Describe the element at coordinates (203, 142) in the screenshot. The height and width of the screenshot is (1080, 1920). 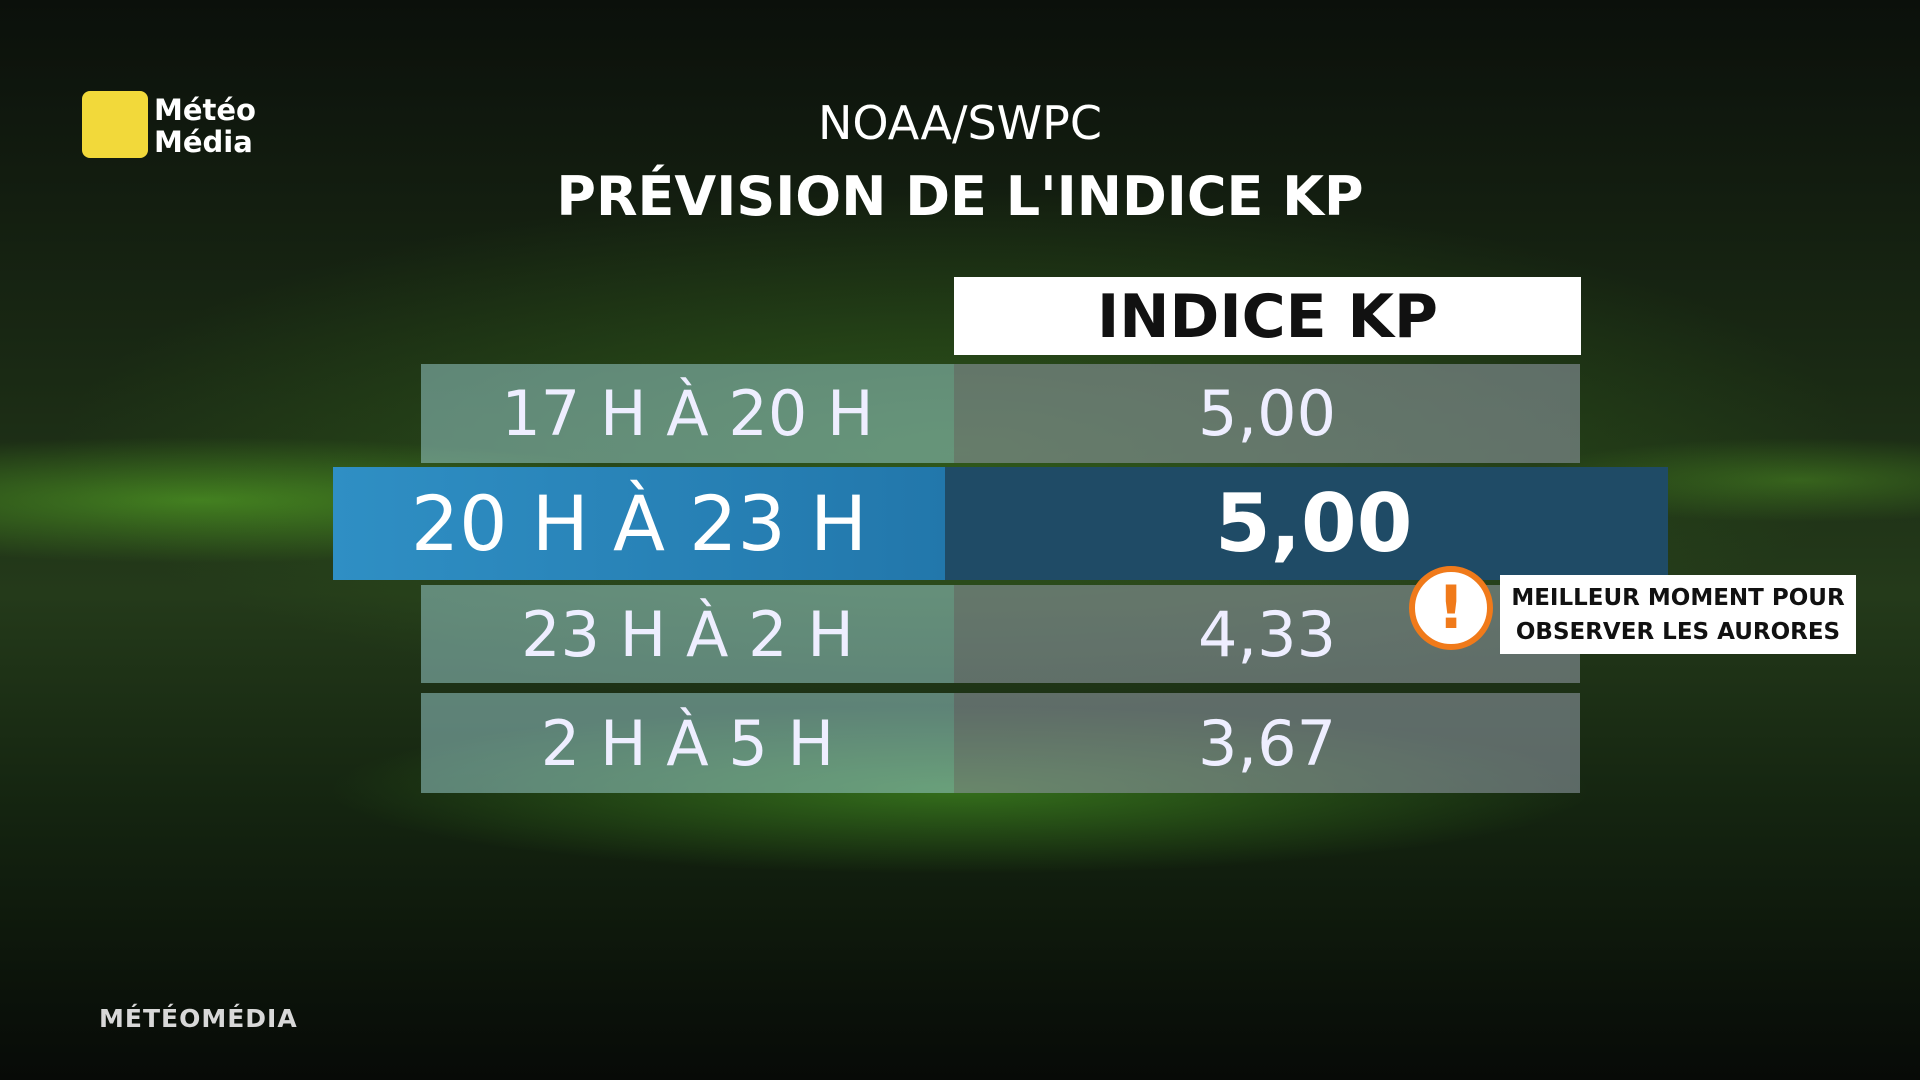
I see `logo-text: Média` at that location.